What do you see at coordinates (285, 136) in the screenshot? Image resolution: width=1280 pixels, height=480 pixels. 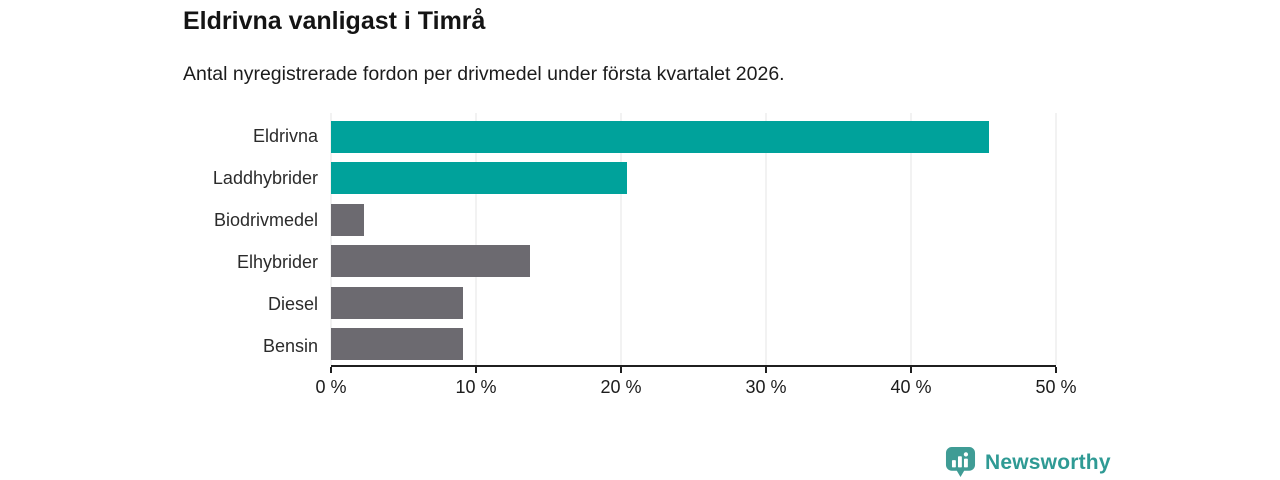 I see `category-label: Eldrivna` at bounding box center [285, 136].